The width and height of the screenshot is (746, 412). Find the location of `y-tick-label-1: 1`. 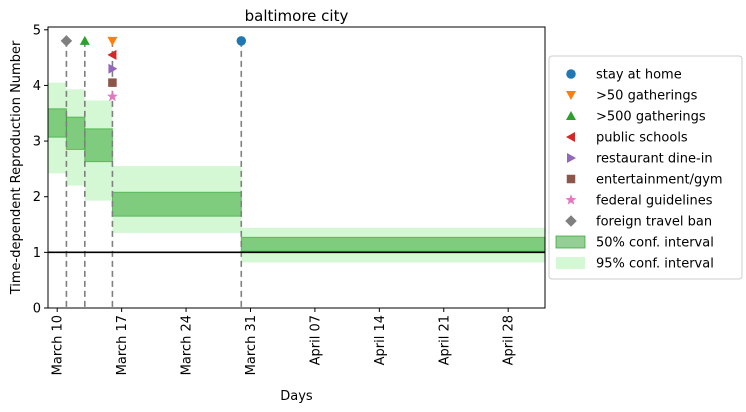

y-tick-label-1: 1 is located at coordinates (37, 253).